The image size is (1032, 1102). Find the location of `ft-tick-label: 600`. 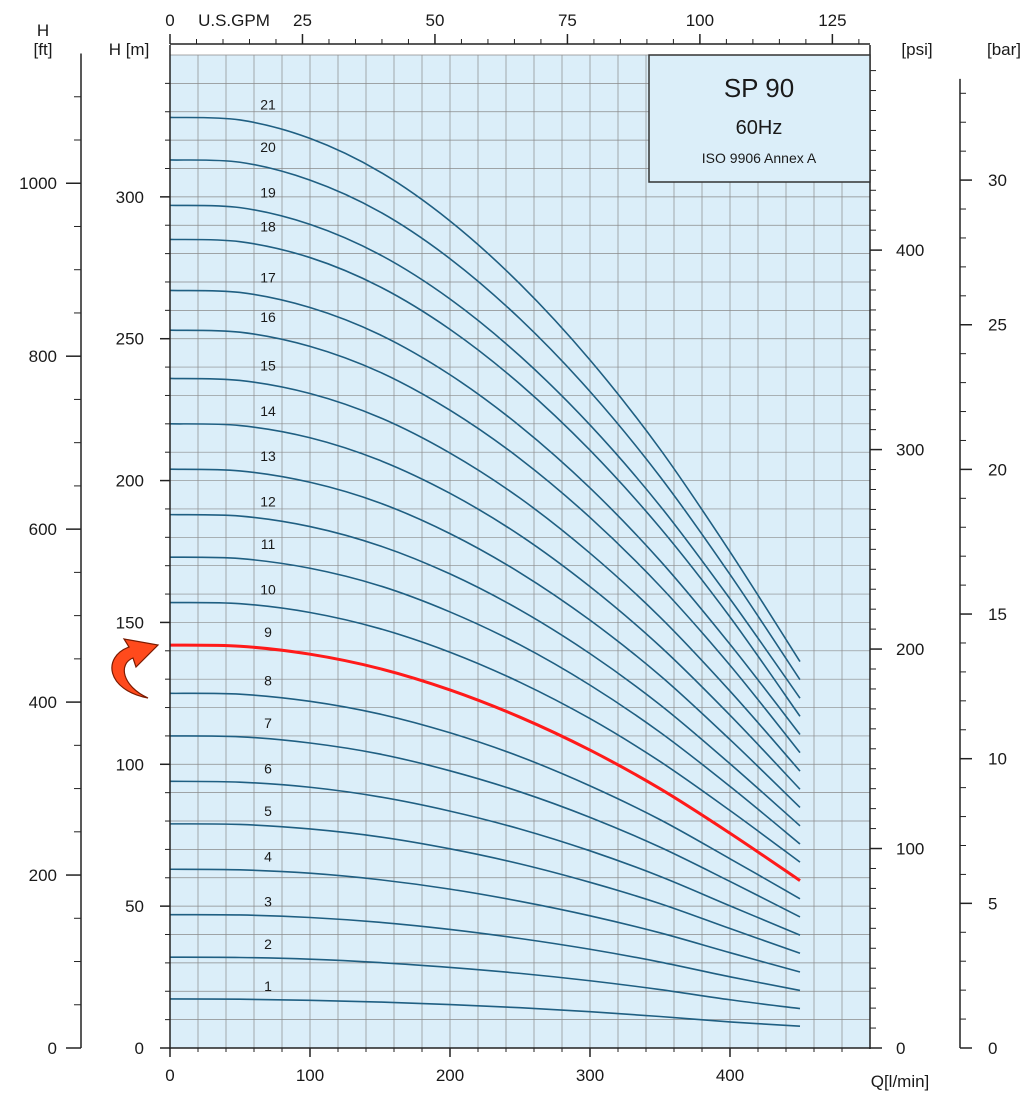

ft-tick-label: 600 is located at coordinates (43, 529).